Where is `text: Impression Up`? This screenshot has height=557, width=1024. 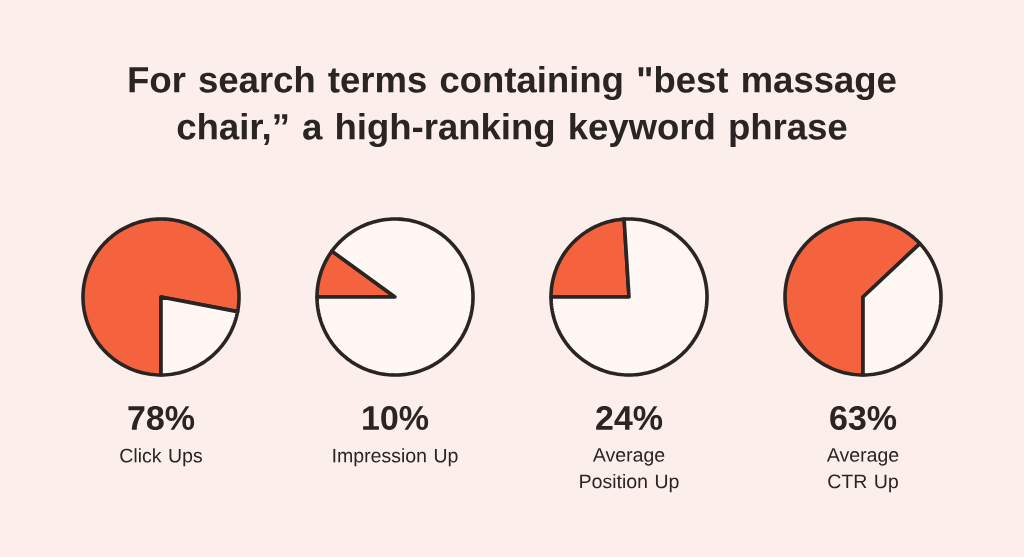
text: Impression Up is located at coordinates (395, 457).